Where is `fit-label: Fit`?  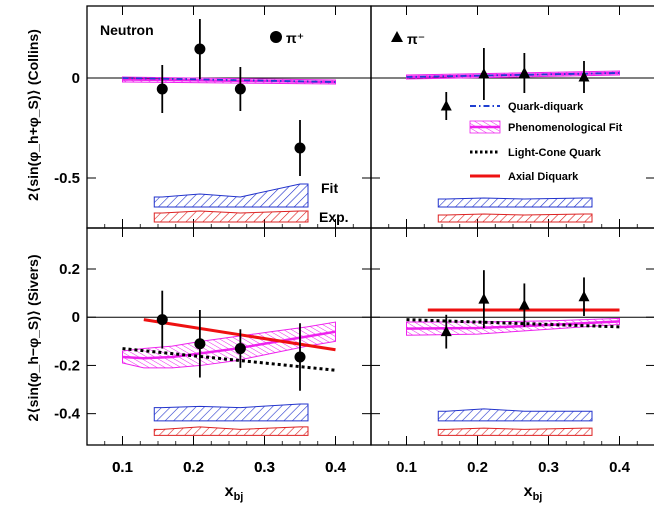
fit-label: Fit is located at coordinates (329, 188).